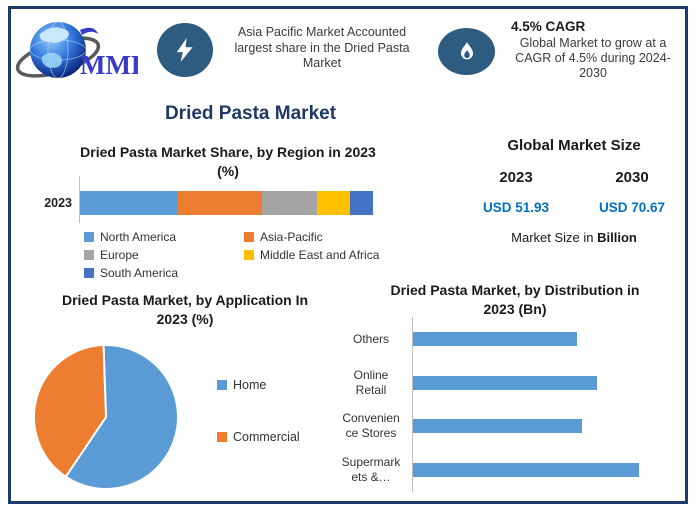 Image resolution: width=699 pixels, height=517 pixels. I want to click on market-size-footnote: Market Size in Billion, so click(574, 237).